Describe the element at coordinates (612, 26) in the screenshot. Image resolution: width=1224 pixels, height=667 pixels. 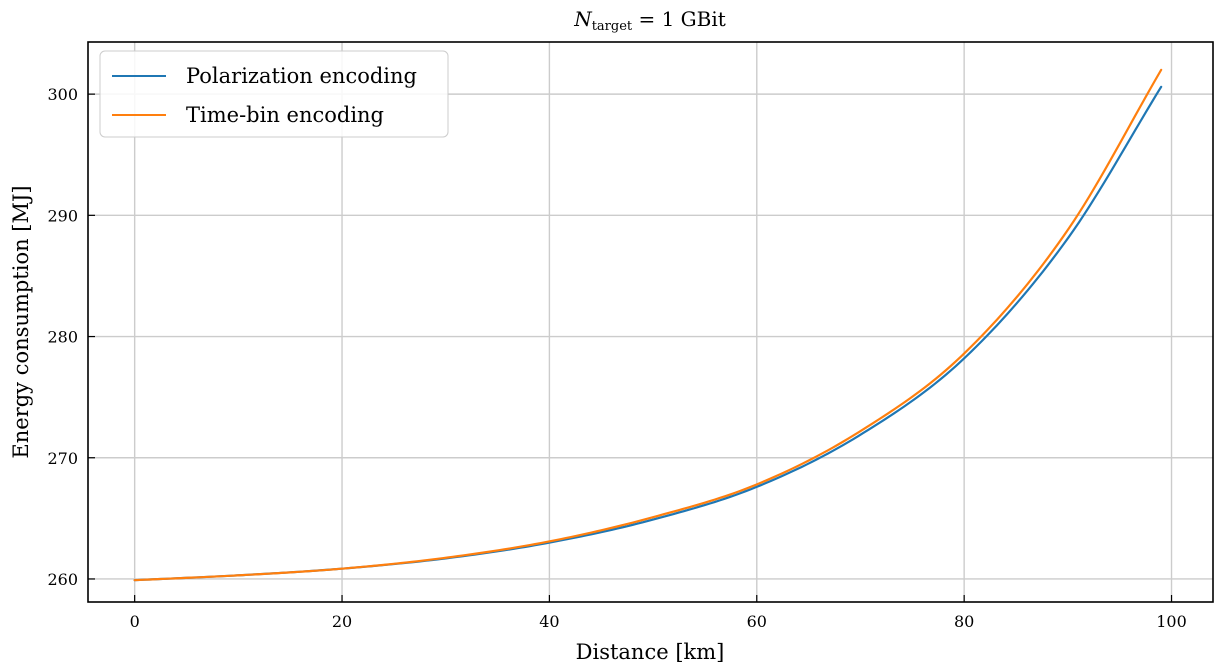
I see `chart-title-subscript: target` at that location.